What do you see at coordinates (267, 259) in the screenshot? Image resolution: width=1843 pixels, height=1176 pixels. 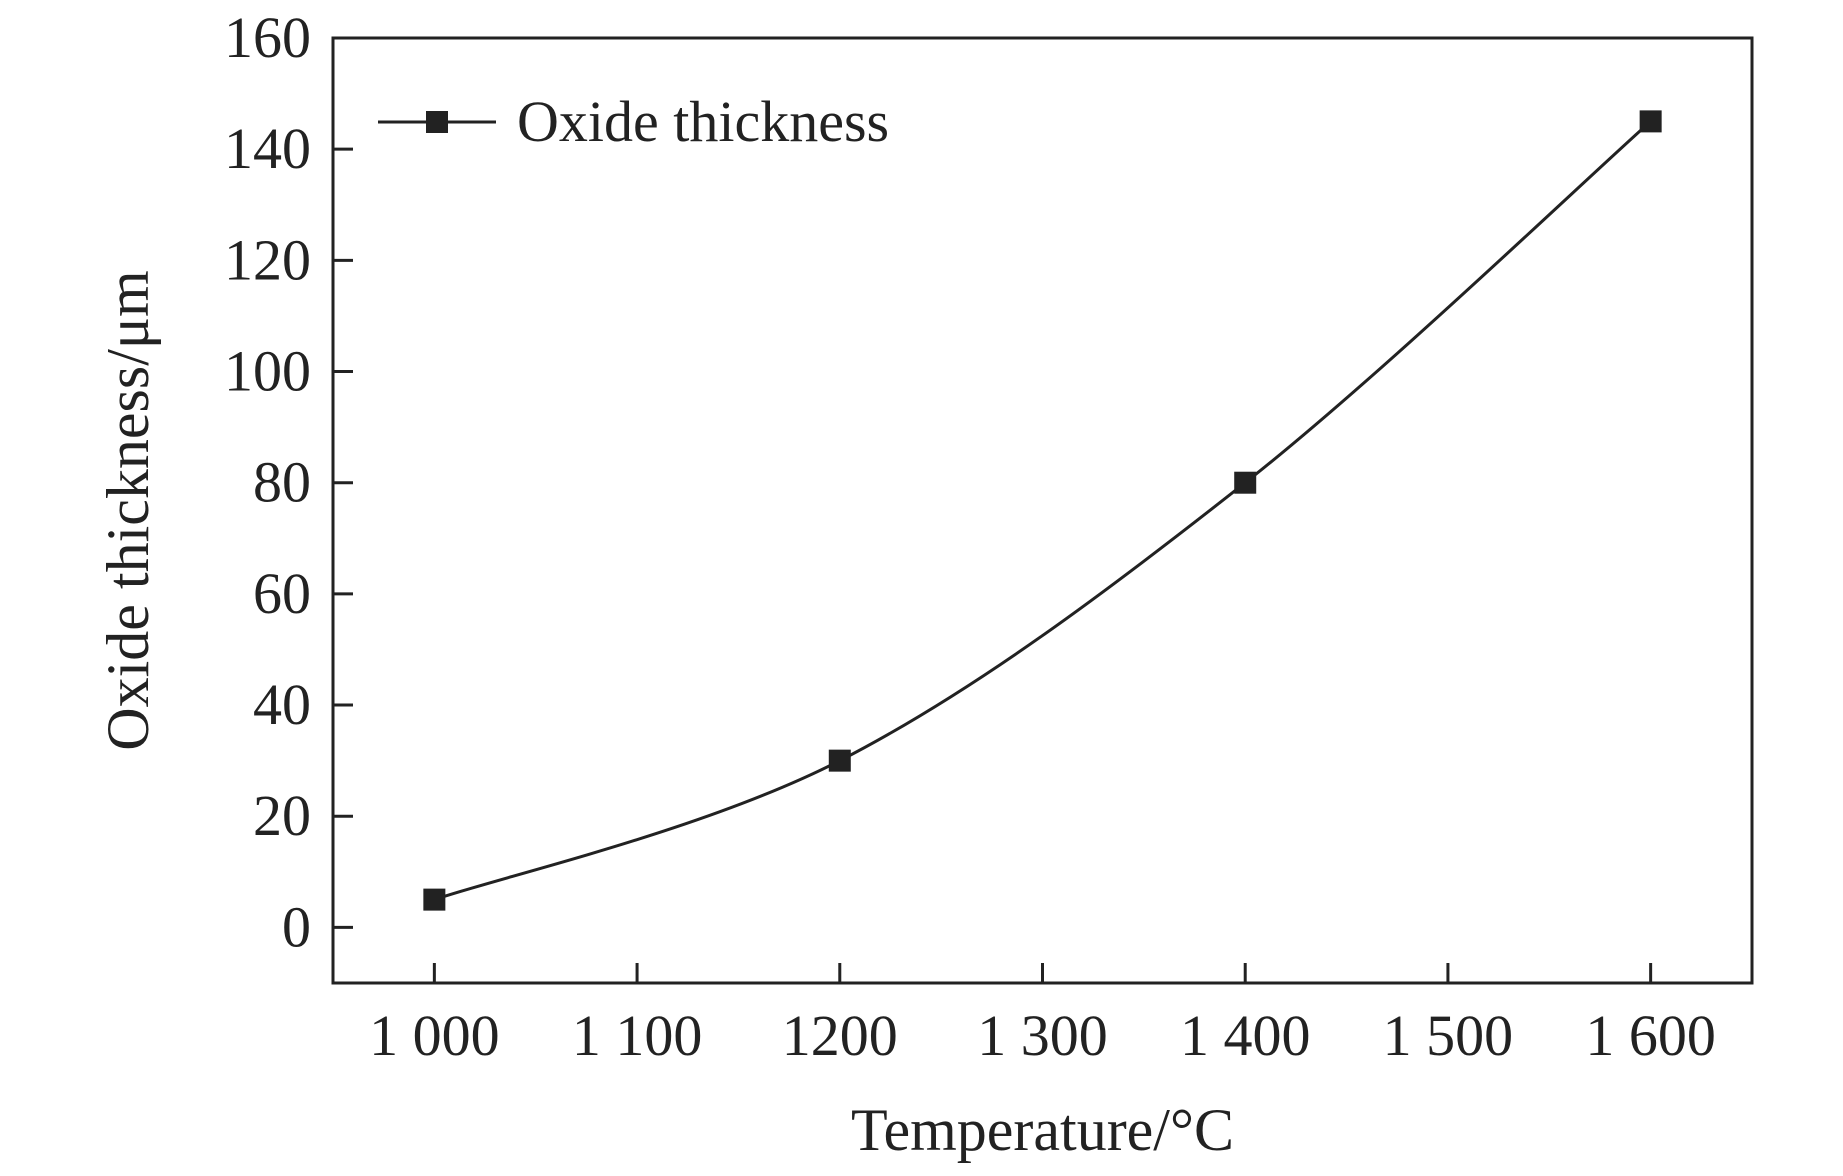 I see `y-tick-label: 120` at bounding box center [267, 259].